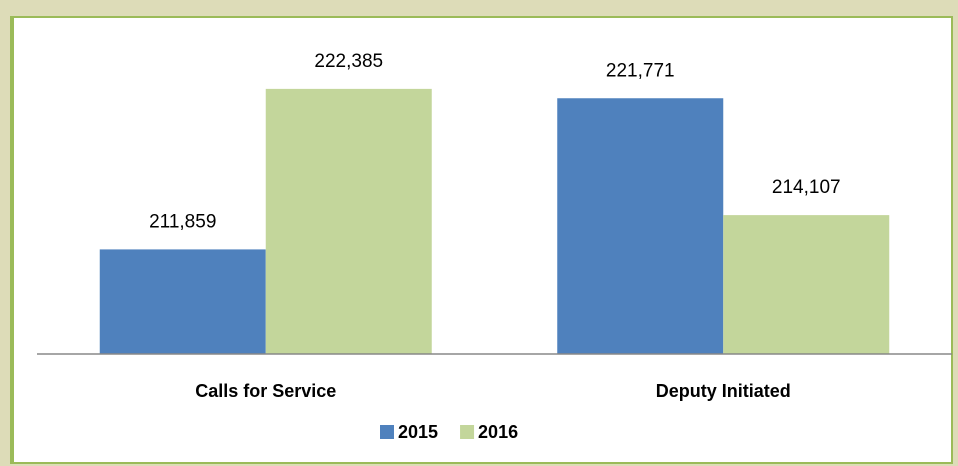 The width and height of the screenshot is (958, 466). What do you see at coordinates (498, 432) in the screenshot?
I see `legend-label: 2016` at bounding box center [498, 432].